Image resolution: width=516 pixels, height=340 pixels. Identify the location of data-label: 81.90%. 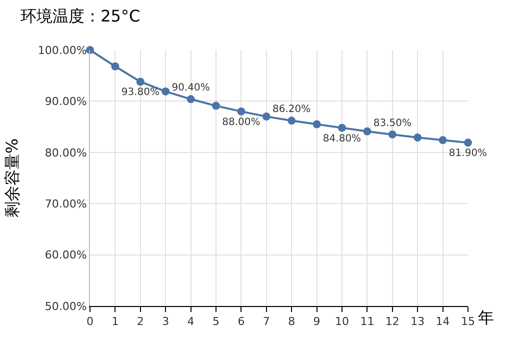
(468, 154).